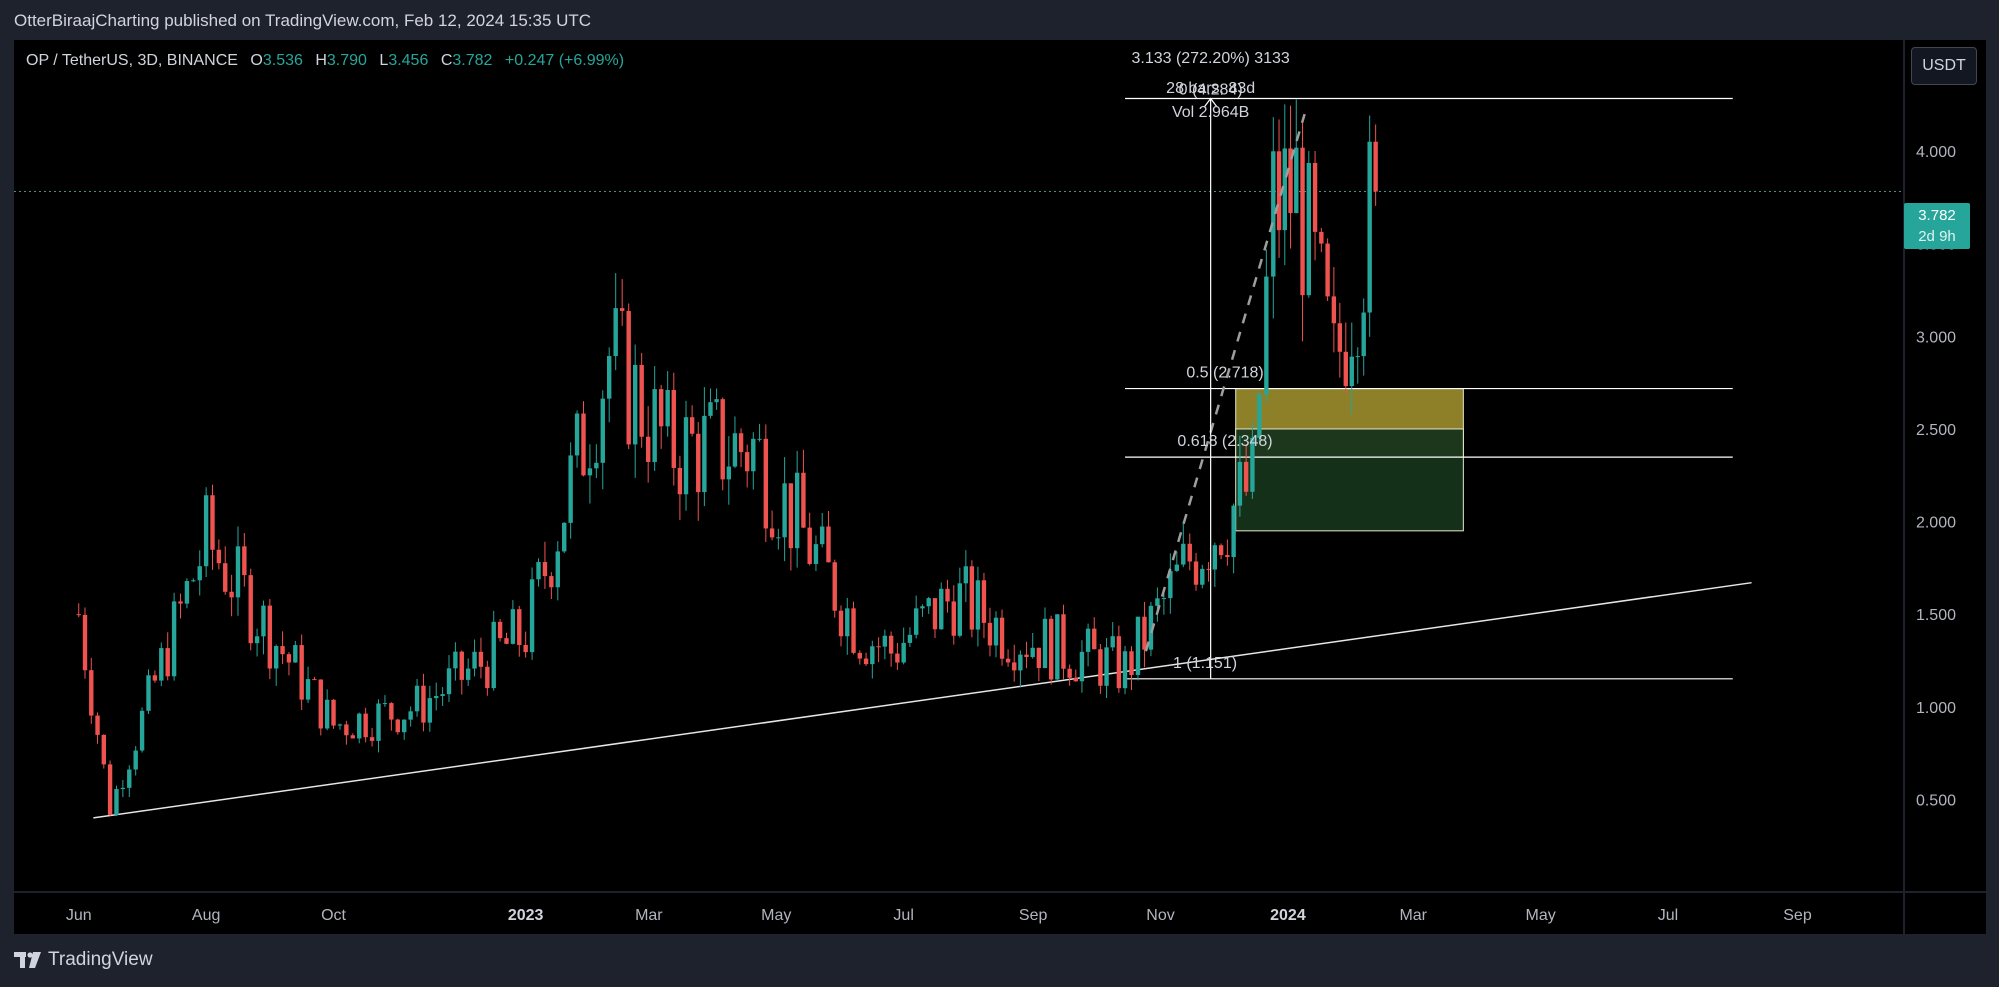 This screenshot has width=1999, height=987. Describe the element at coordinates (256, 60) in the screenshot. I see `open-label: O` at that location.